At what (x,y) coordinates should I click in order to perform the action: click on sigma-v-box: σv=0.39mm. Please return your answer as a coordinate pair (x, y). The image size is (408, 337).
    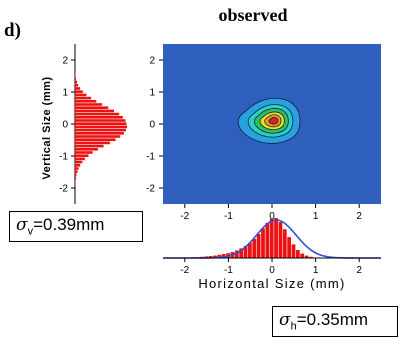
    Looking at the image, I should click on (76, 226).